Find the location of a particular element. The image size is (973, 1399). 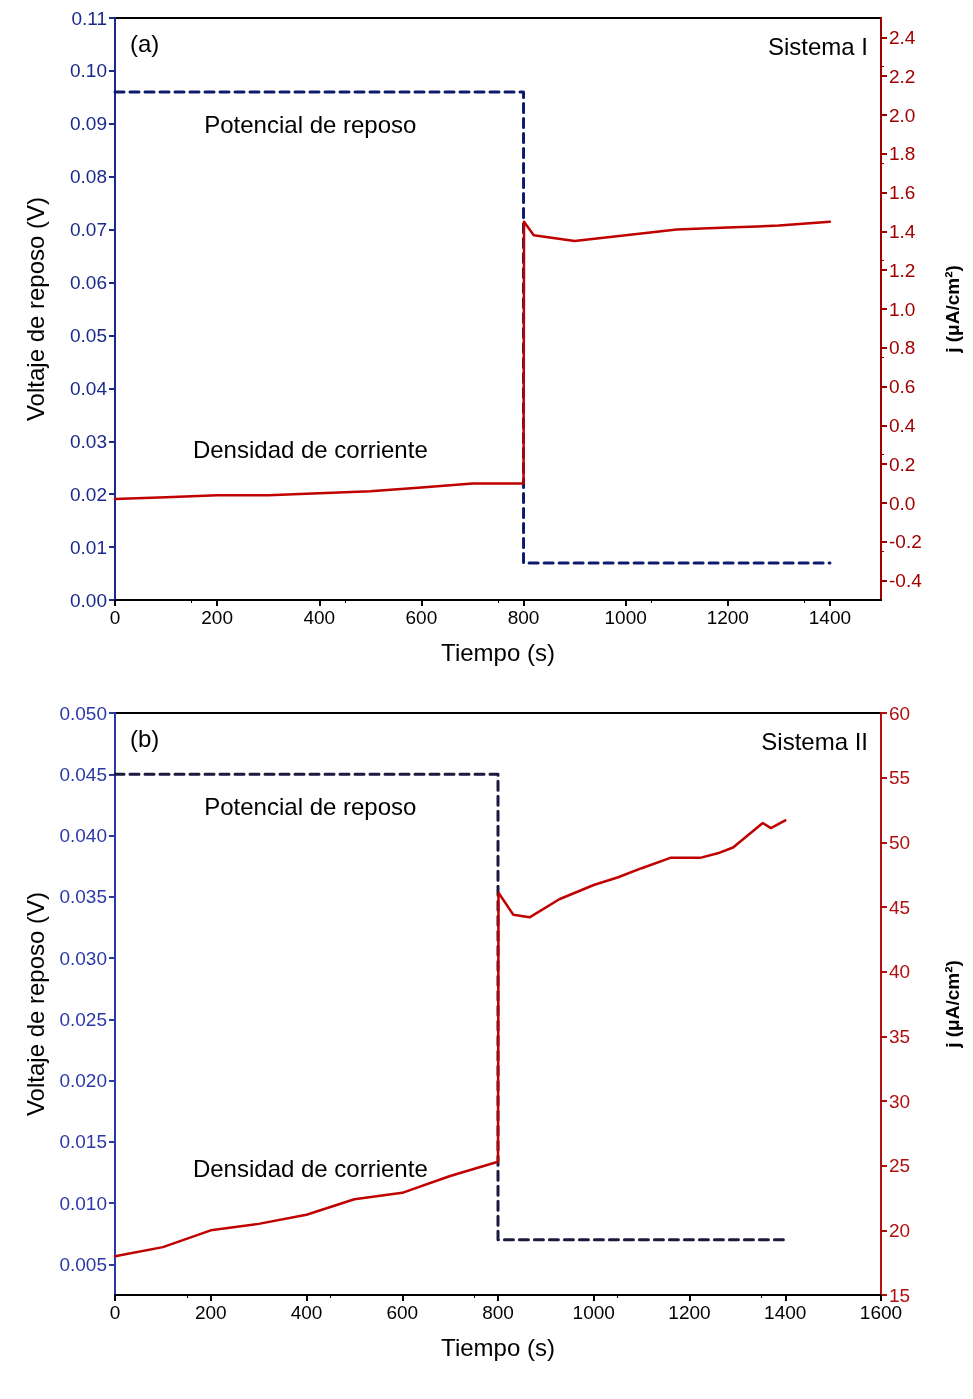

y2-tick-label: 1.8 is located at coordinates (902, 154).